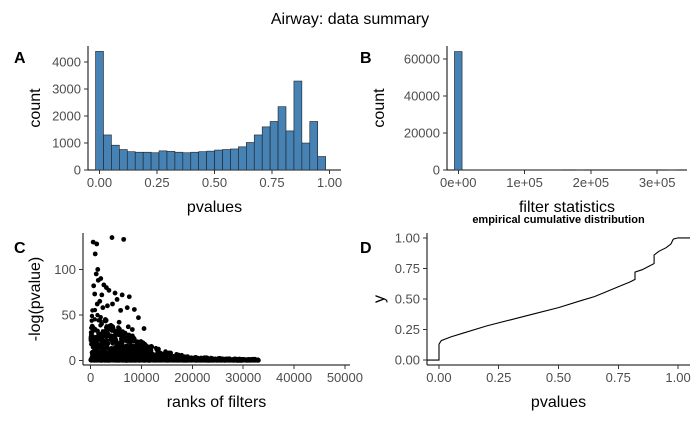  I want to click on panel-b-x-tick-label: 3e+05, so click(657, 182).